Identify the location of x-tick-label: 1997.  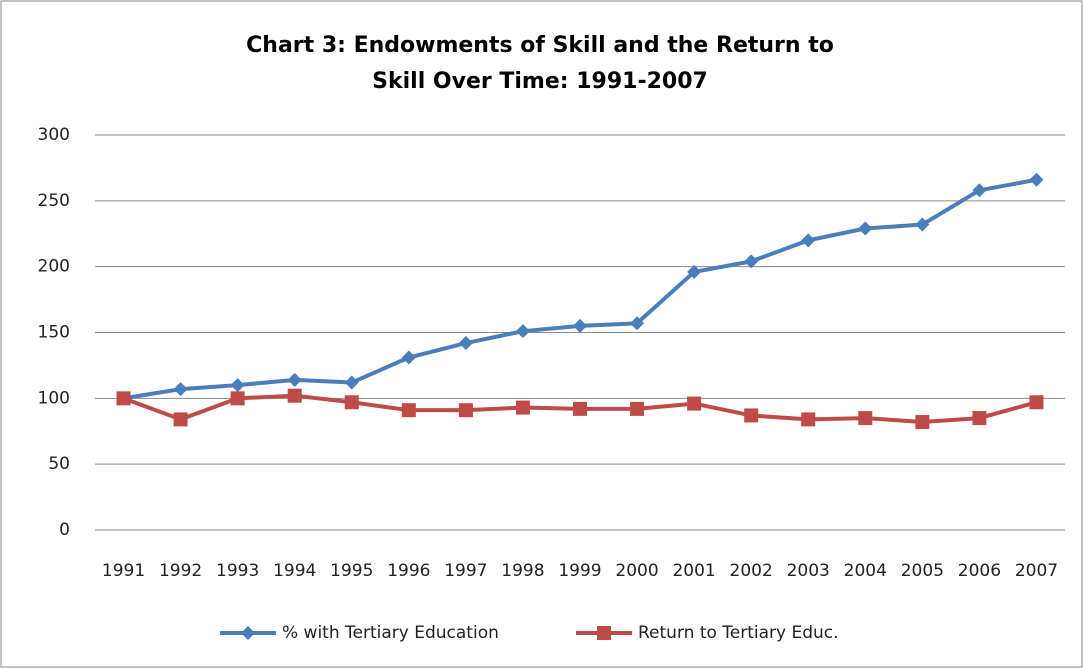
(465, 571).